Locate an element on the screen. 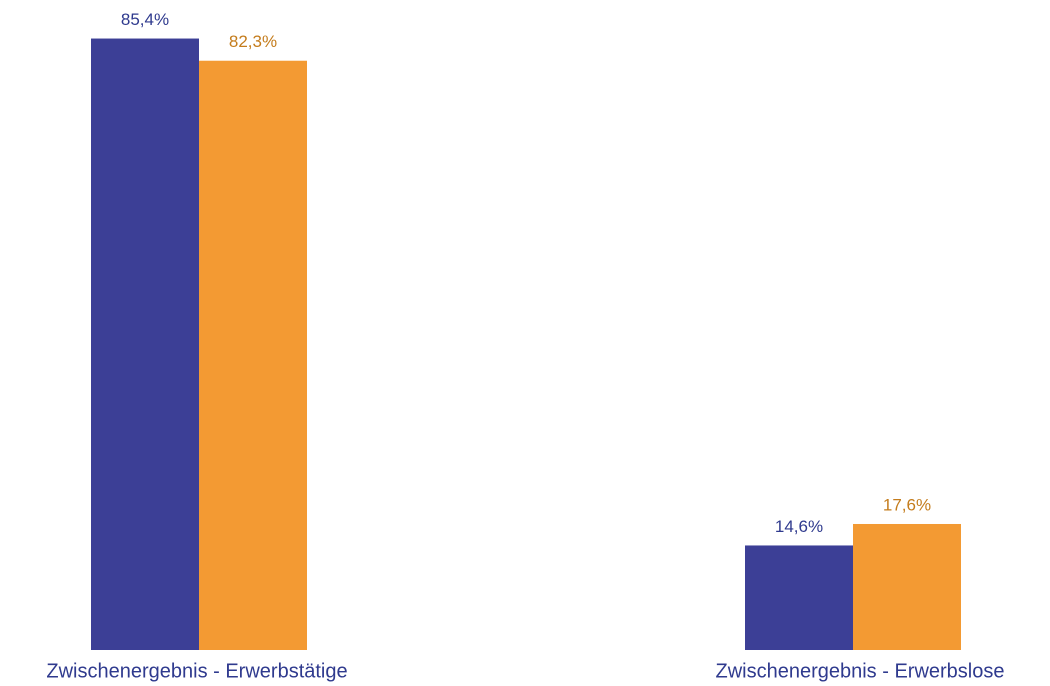 The image size is (1050, 686). value-label: 17,6% is located at coordinates (907, 504).